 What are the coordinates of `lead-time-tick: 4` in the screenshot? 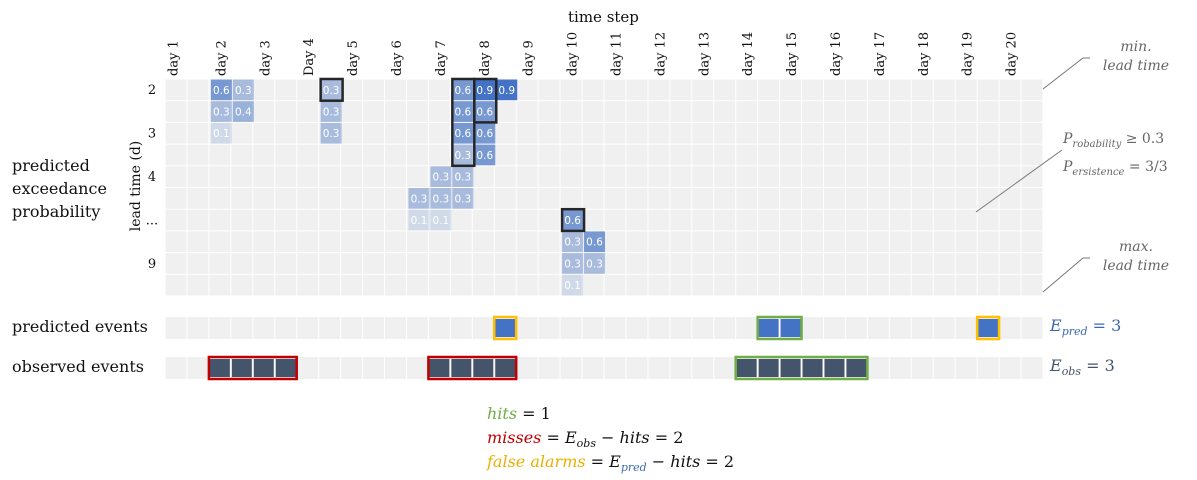 It's located at (152, 177).